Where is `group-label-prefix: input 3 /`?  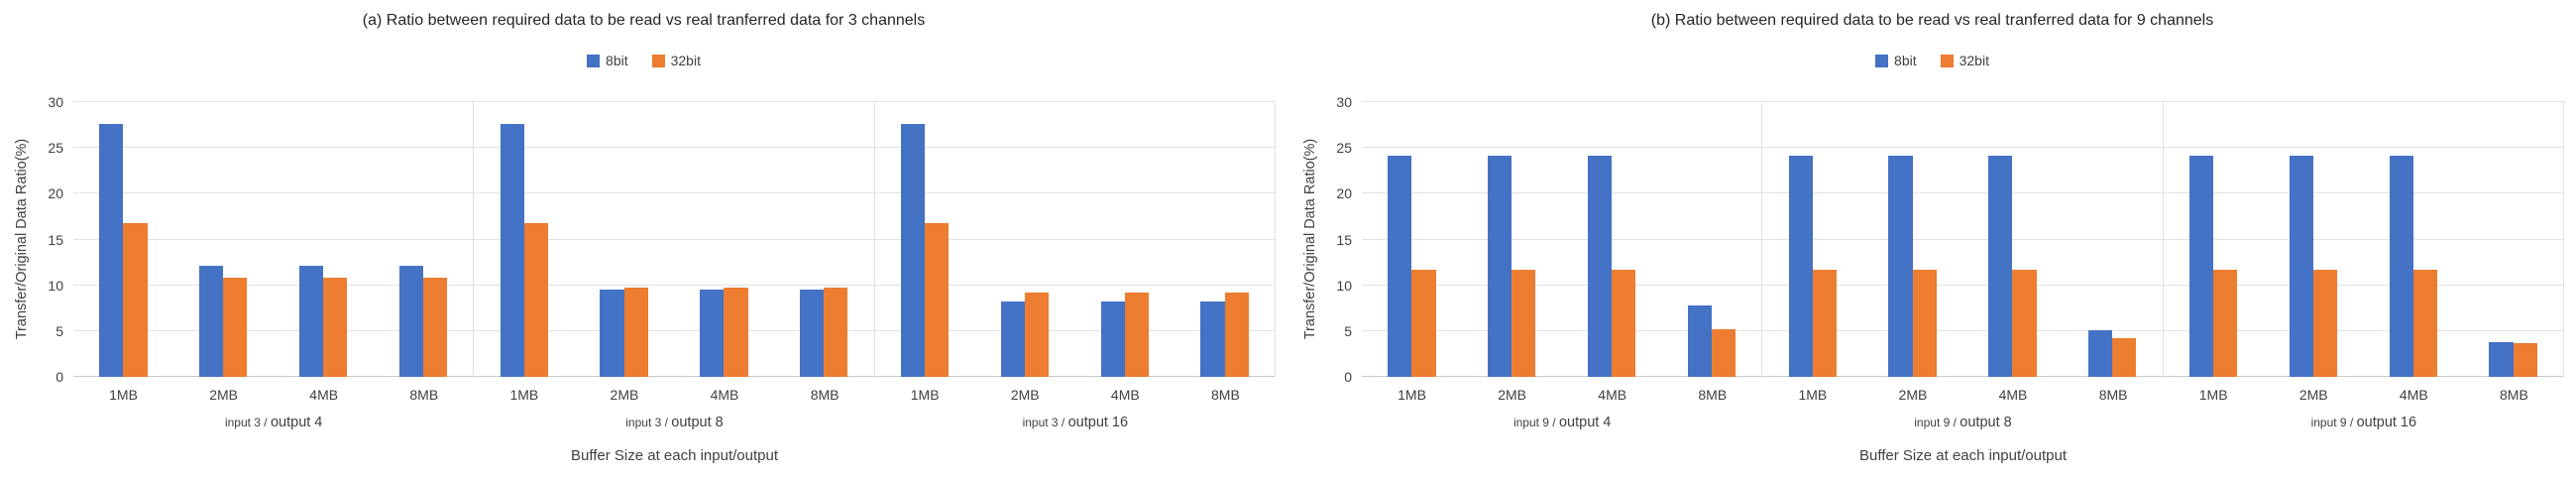 group-label-prefix: input 3 / is located at coordinates (1045, 422).